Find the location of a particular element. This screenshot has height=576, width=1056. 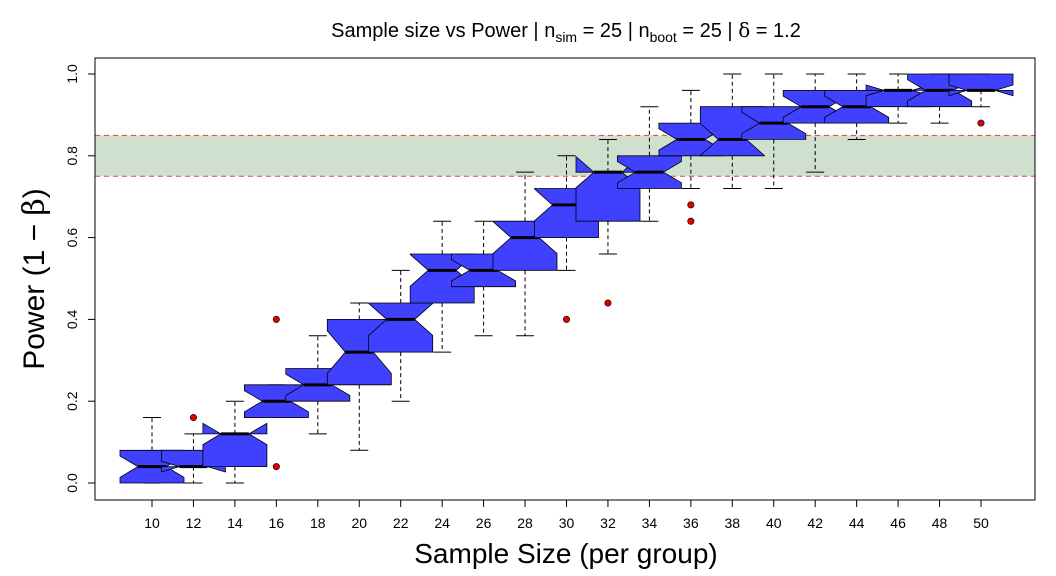

y-tick-label: 1.0 is located at coordinates (72, 74).